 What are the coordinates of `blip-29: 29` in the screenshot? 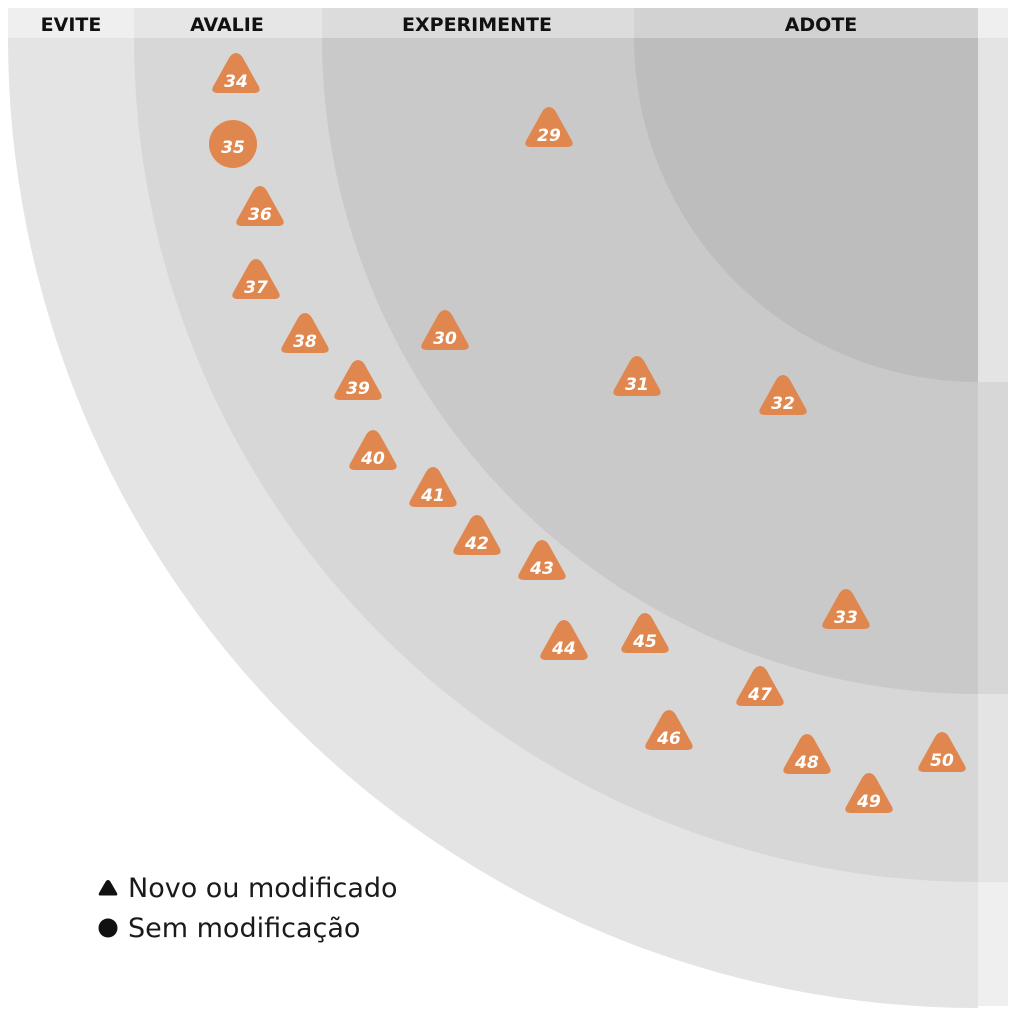 It's located at (549, 127).